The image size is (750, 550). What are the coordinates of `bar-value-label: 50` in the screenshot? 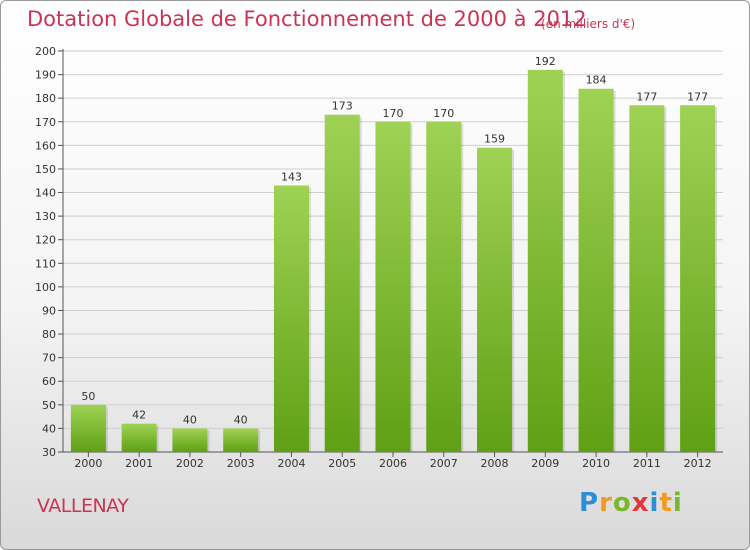 It's located at (88, 396).